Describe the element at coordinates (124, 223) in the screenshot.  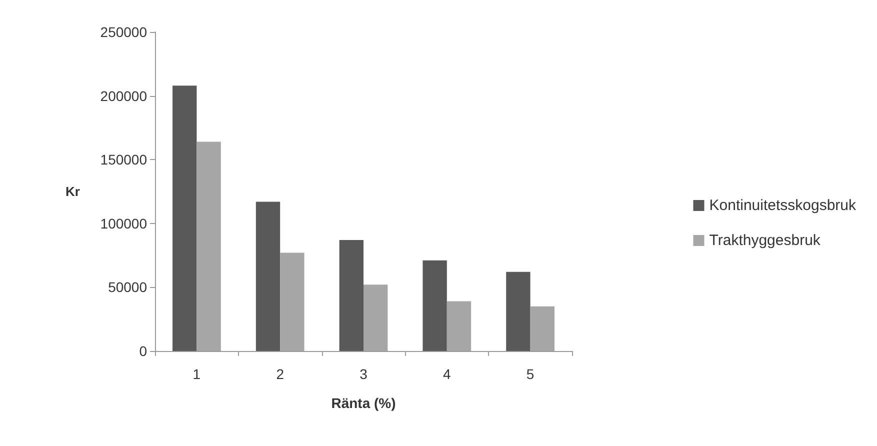
I see `y-tick-label: 100000` at that location.